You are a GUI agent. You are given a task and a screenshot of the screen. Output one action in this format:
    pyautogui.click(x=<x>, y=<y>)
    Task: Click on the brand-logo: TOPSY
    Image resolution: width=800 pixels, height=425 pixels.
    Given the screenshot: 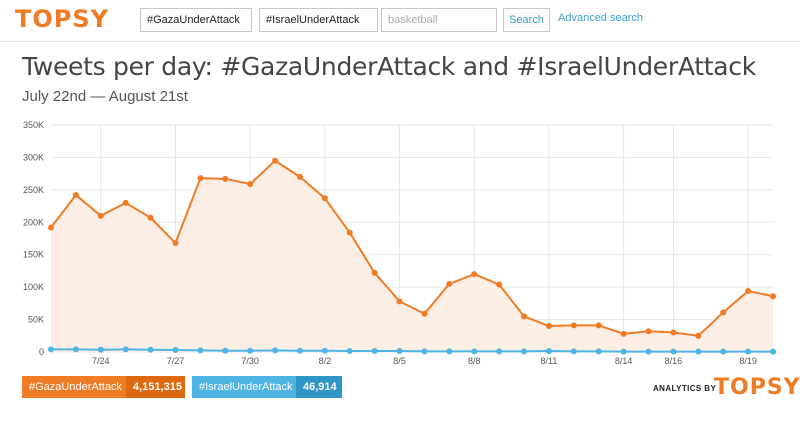 What is the action you would take?
    pyautogui.click(x=757, y=387)
    